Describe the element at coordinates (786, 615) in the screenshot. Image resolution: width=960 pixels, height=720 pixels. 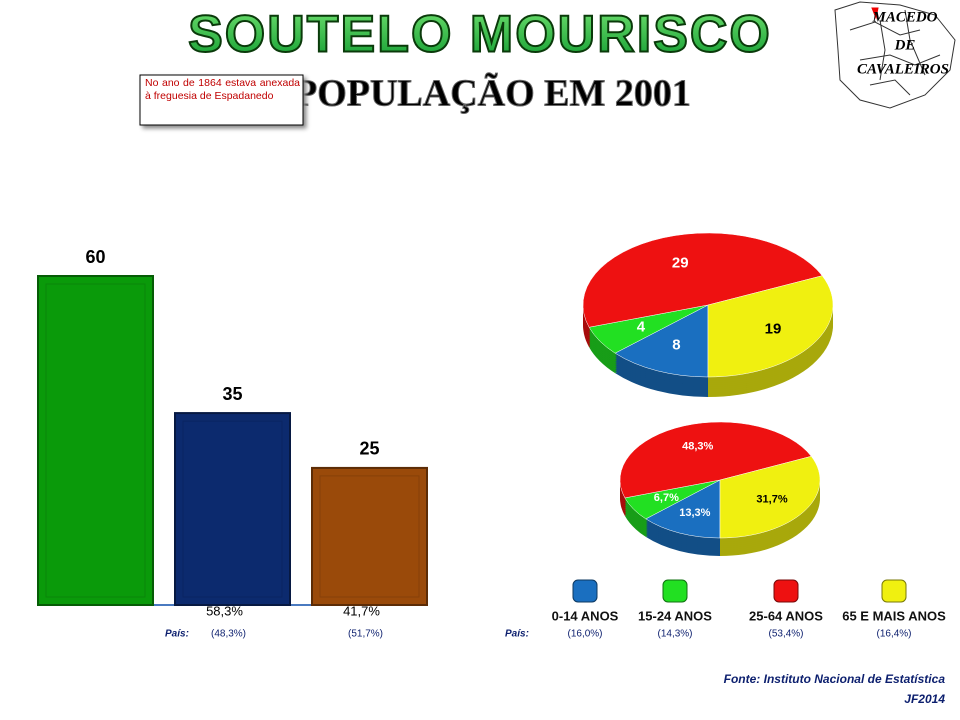
I see `legend-label: 25-64 ANOS` at that location.